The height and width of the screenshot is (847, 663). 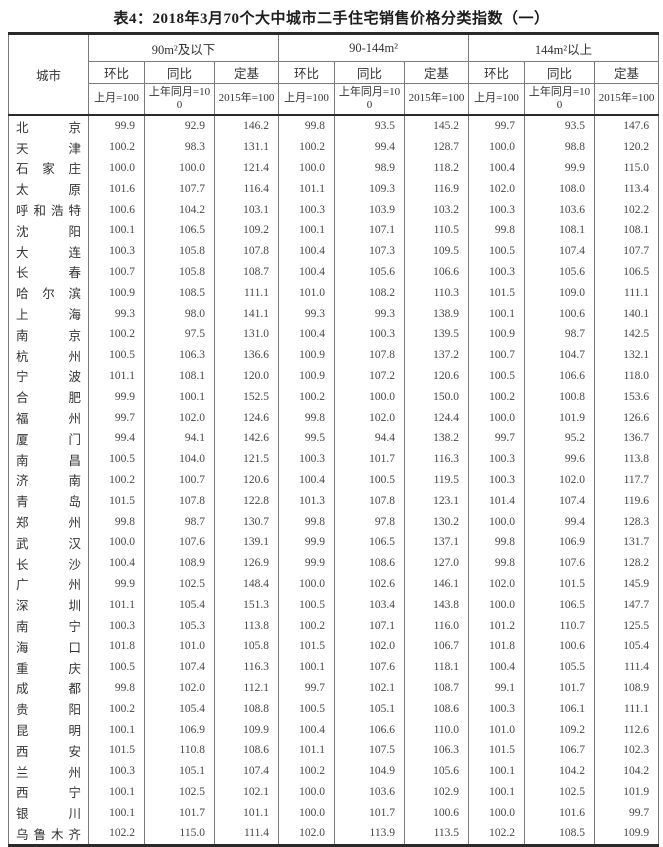 What do you see at coordinates (497, 688) in the screenshot?
I see `index-value: 99.1` at bounding box center [497, 688].